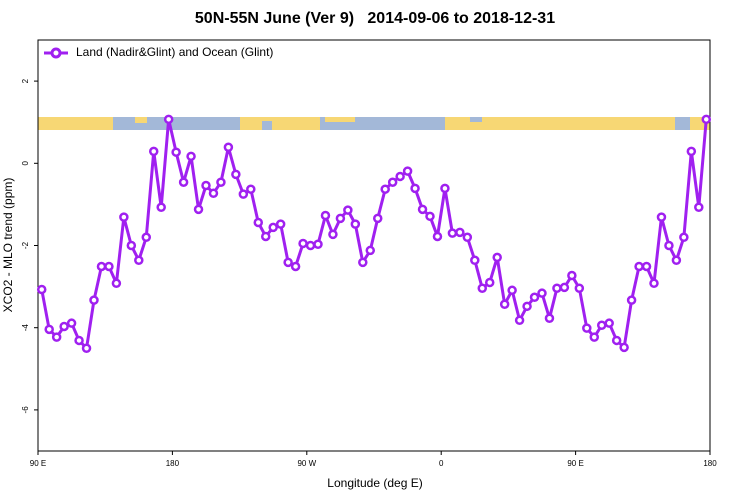 The height and width of the screenshot is (500, 750). Describe the element at coordinates (25, 163) in the screenshot. I see `y-tick-label: 0` at that location.